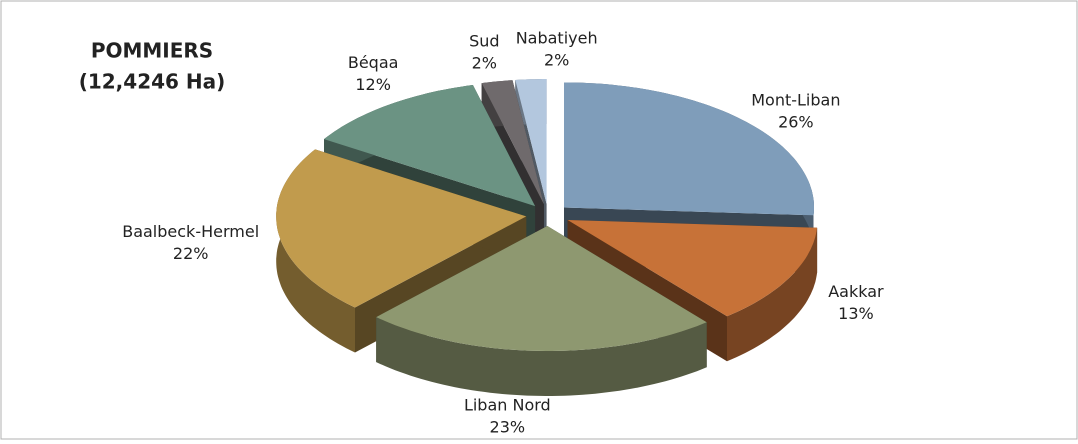 The image size is (1078, 444). What do you see at coordinates (795, 99) in the screenshot?
I see `slice-label: Mont-Liban` at bounding box center [795, 99].